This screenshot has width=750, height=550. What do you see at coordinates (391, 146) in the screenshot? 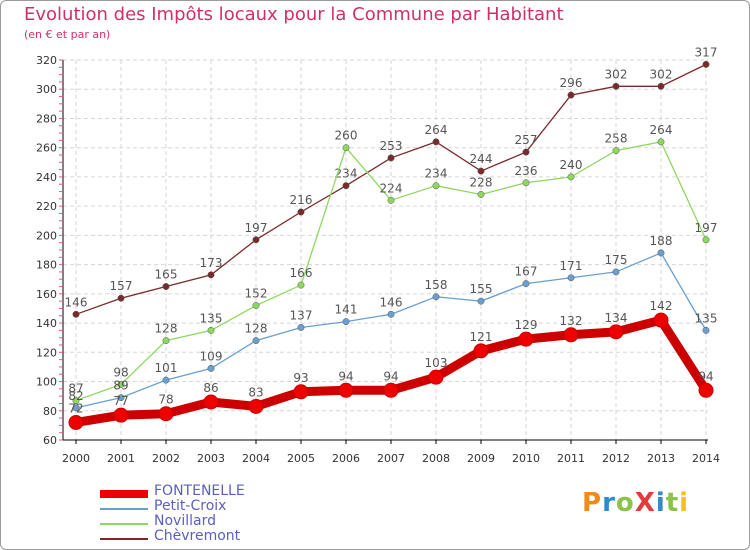
I see `data-label: 253` at bounding box center [391, 146].